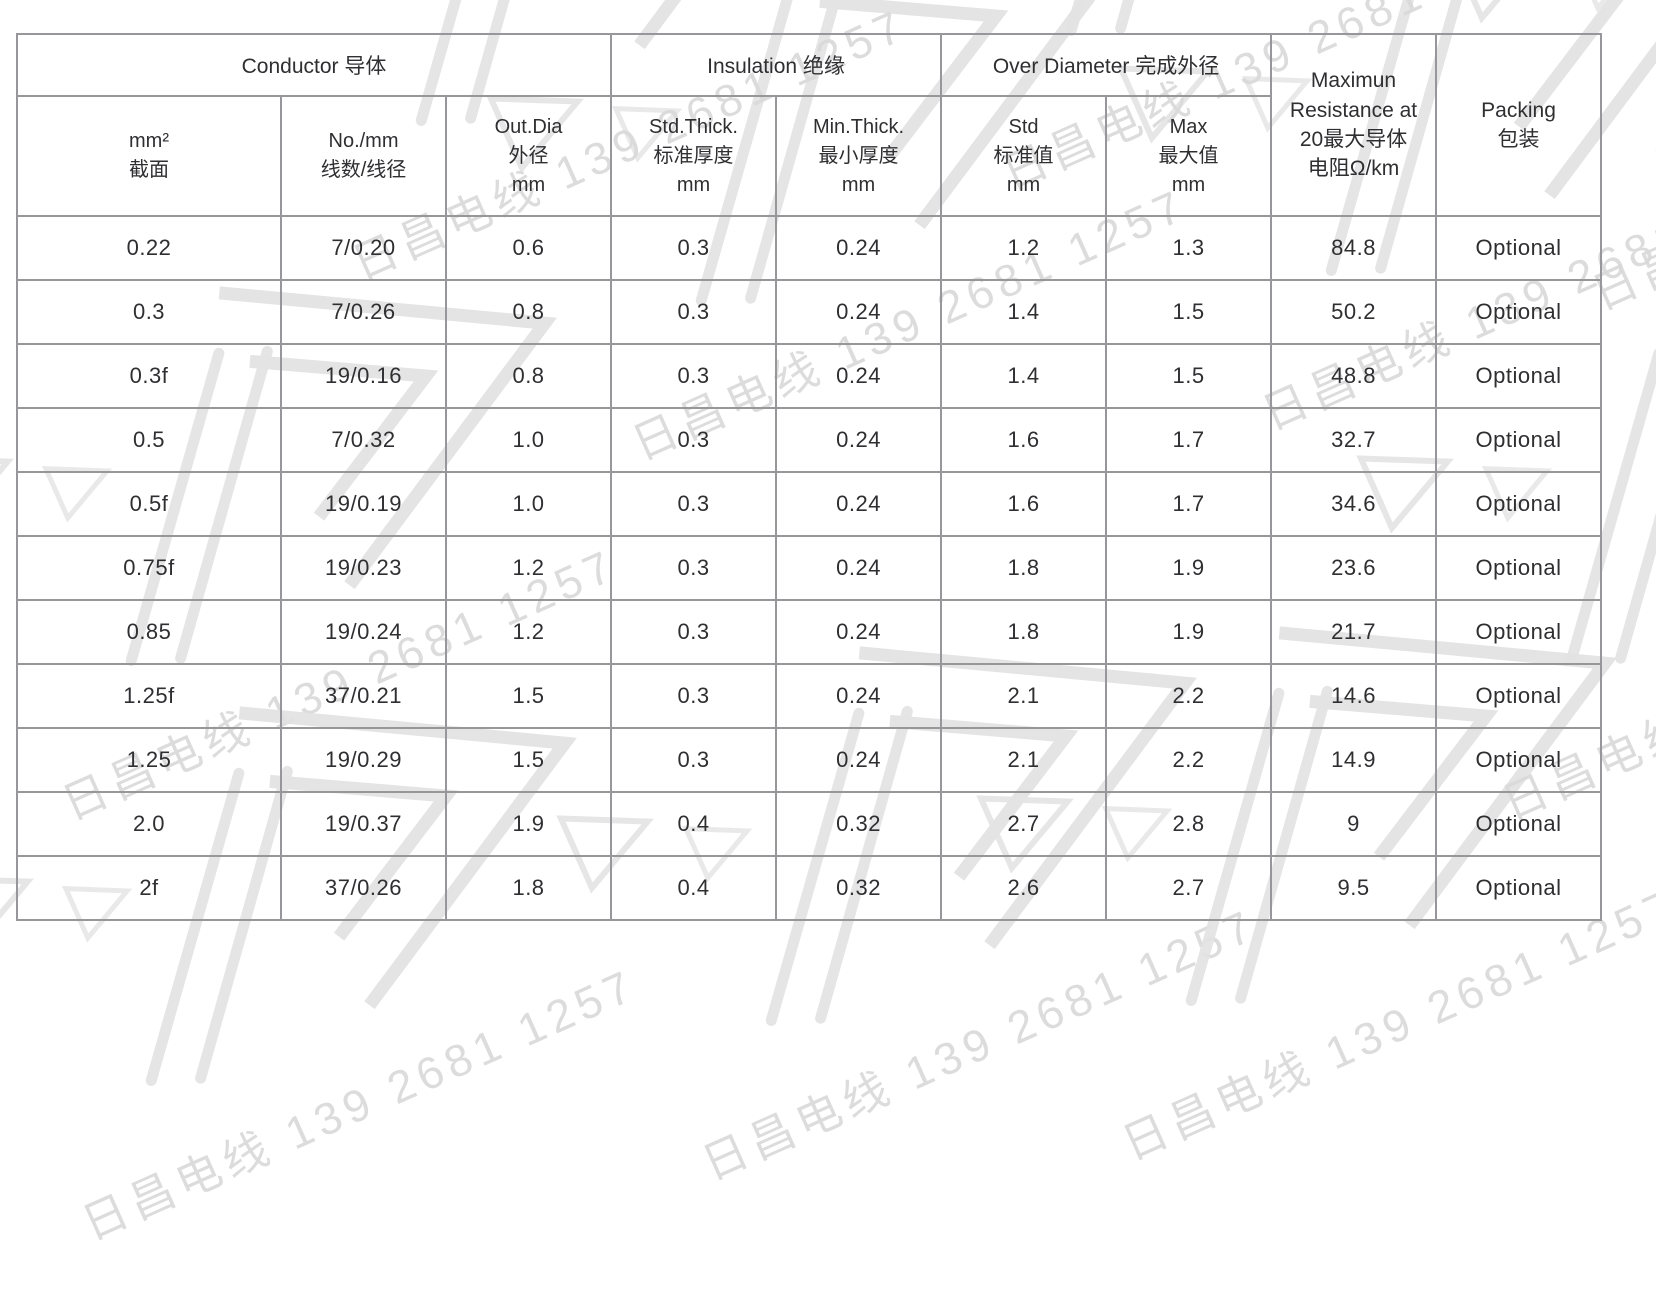 Image resolution: width=1656 pixels, height=1315 pixels. I want to click on table-cell: 2.7, so click(1024, 824).